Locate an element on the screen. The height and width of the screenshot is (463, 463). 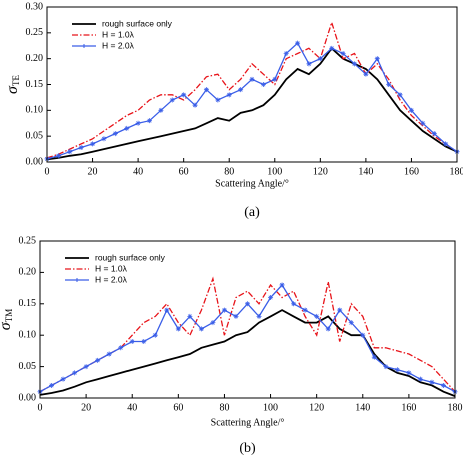
y-tick-label: 0.15 is located at coordinates (28, 303).